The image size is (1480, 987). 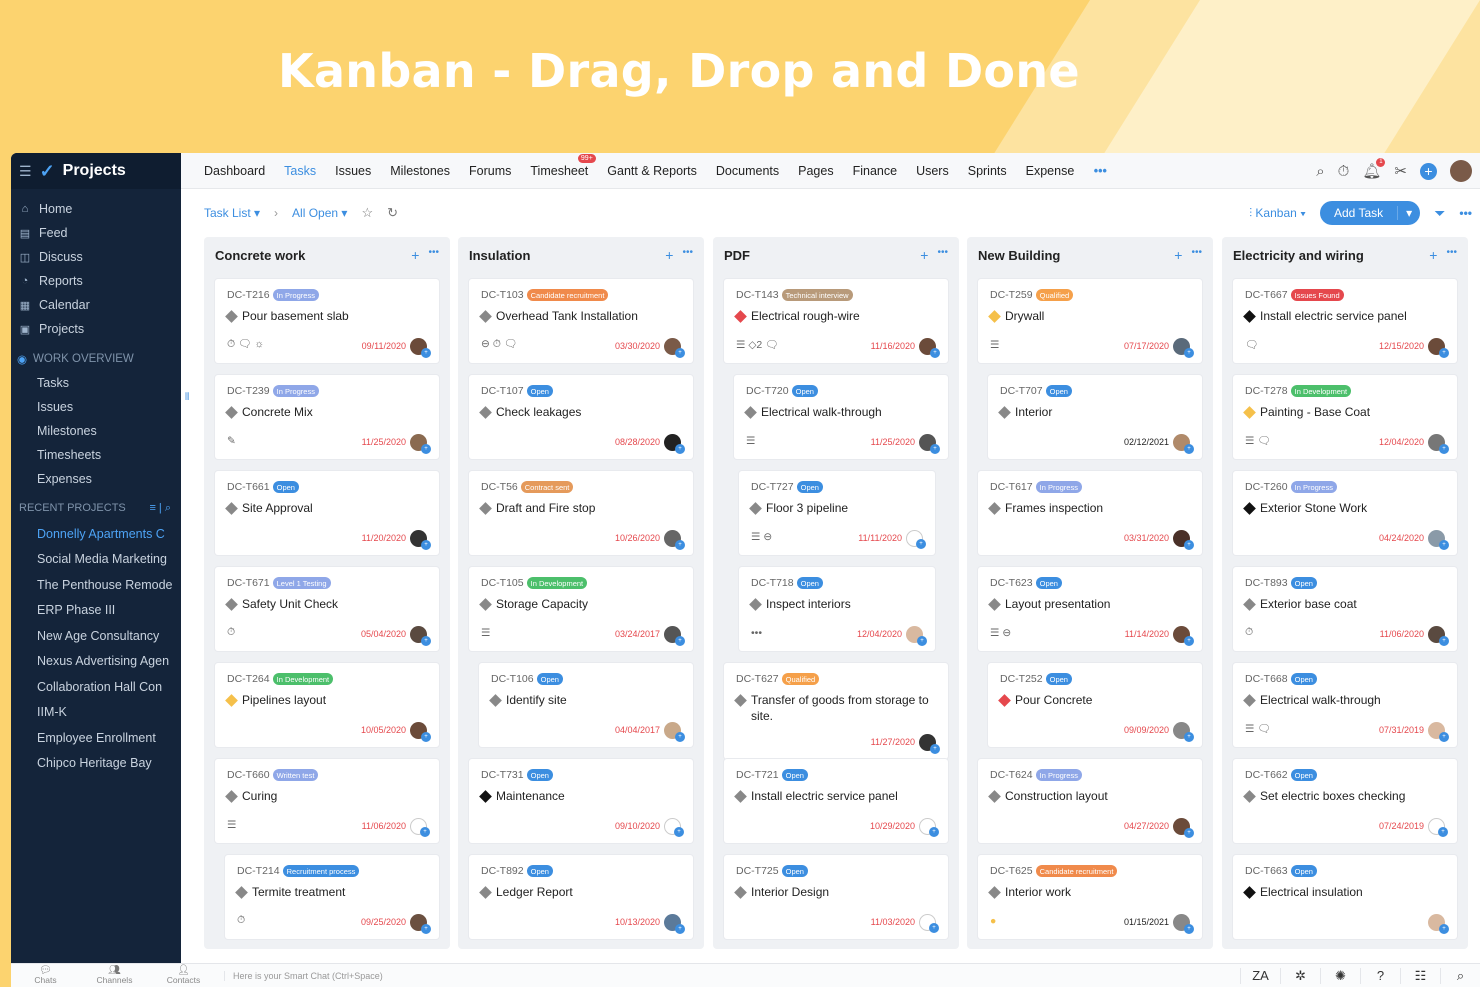 What do you see at coordinates (52, 712) in the screenshot?
I see `recent-project: IIM-K` at bounding box center [52, 712].